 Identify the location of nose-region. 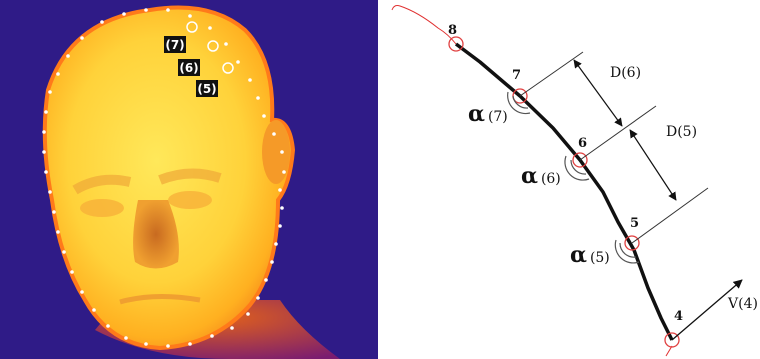
(156, 234).